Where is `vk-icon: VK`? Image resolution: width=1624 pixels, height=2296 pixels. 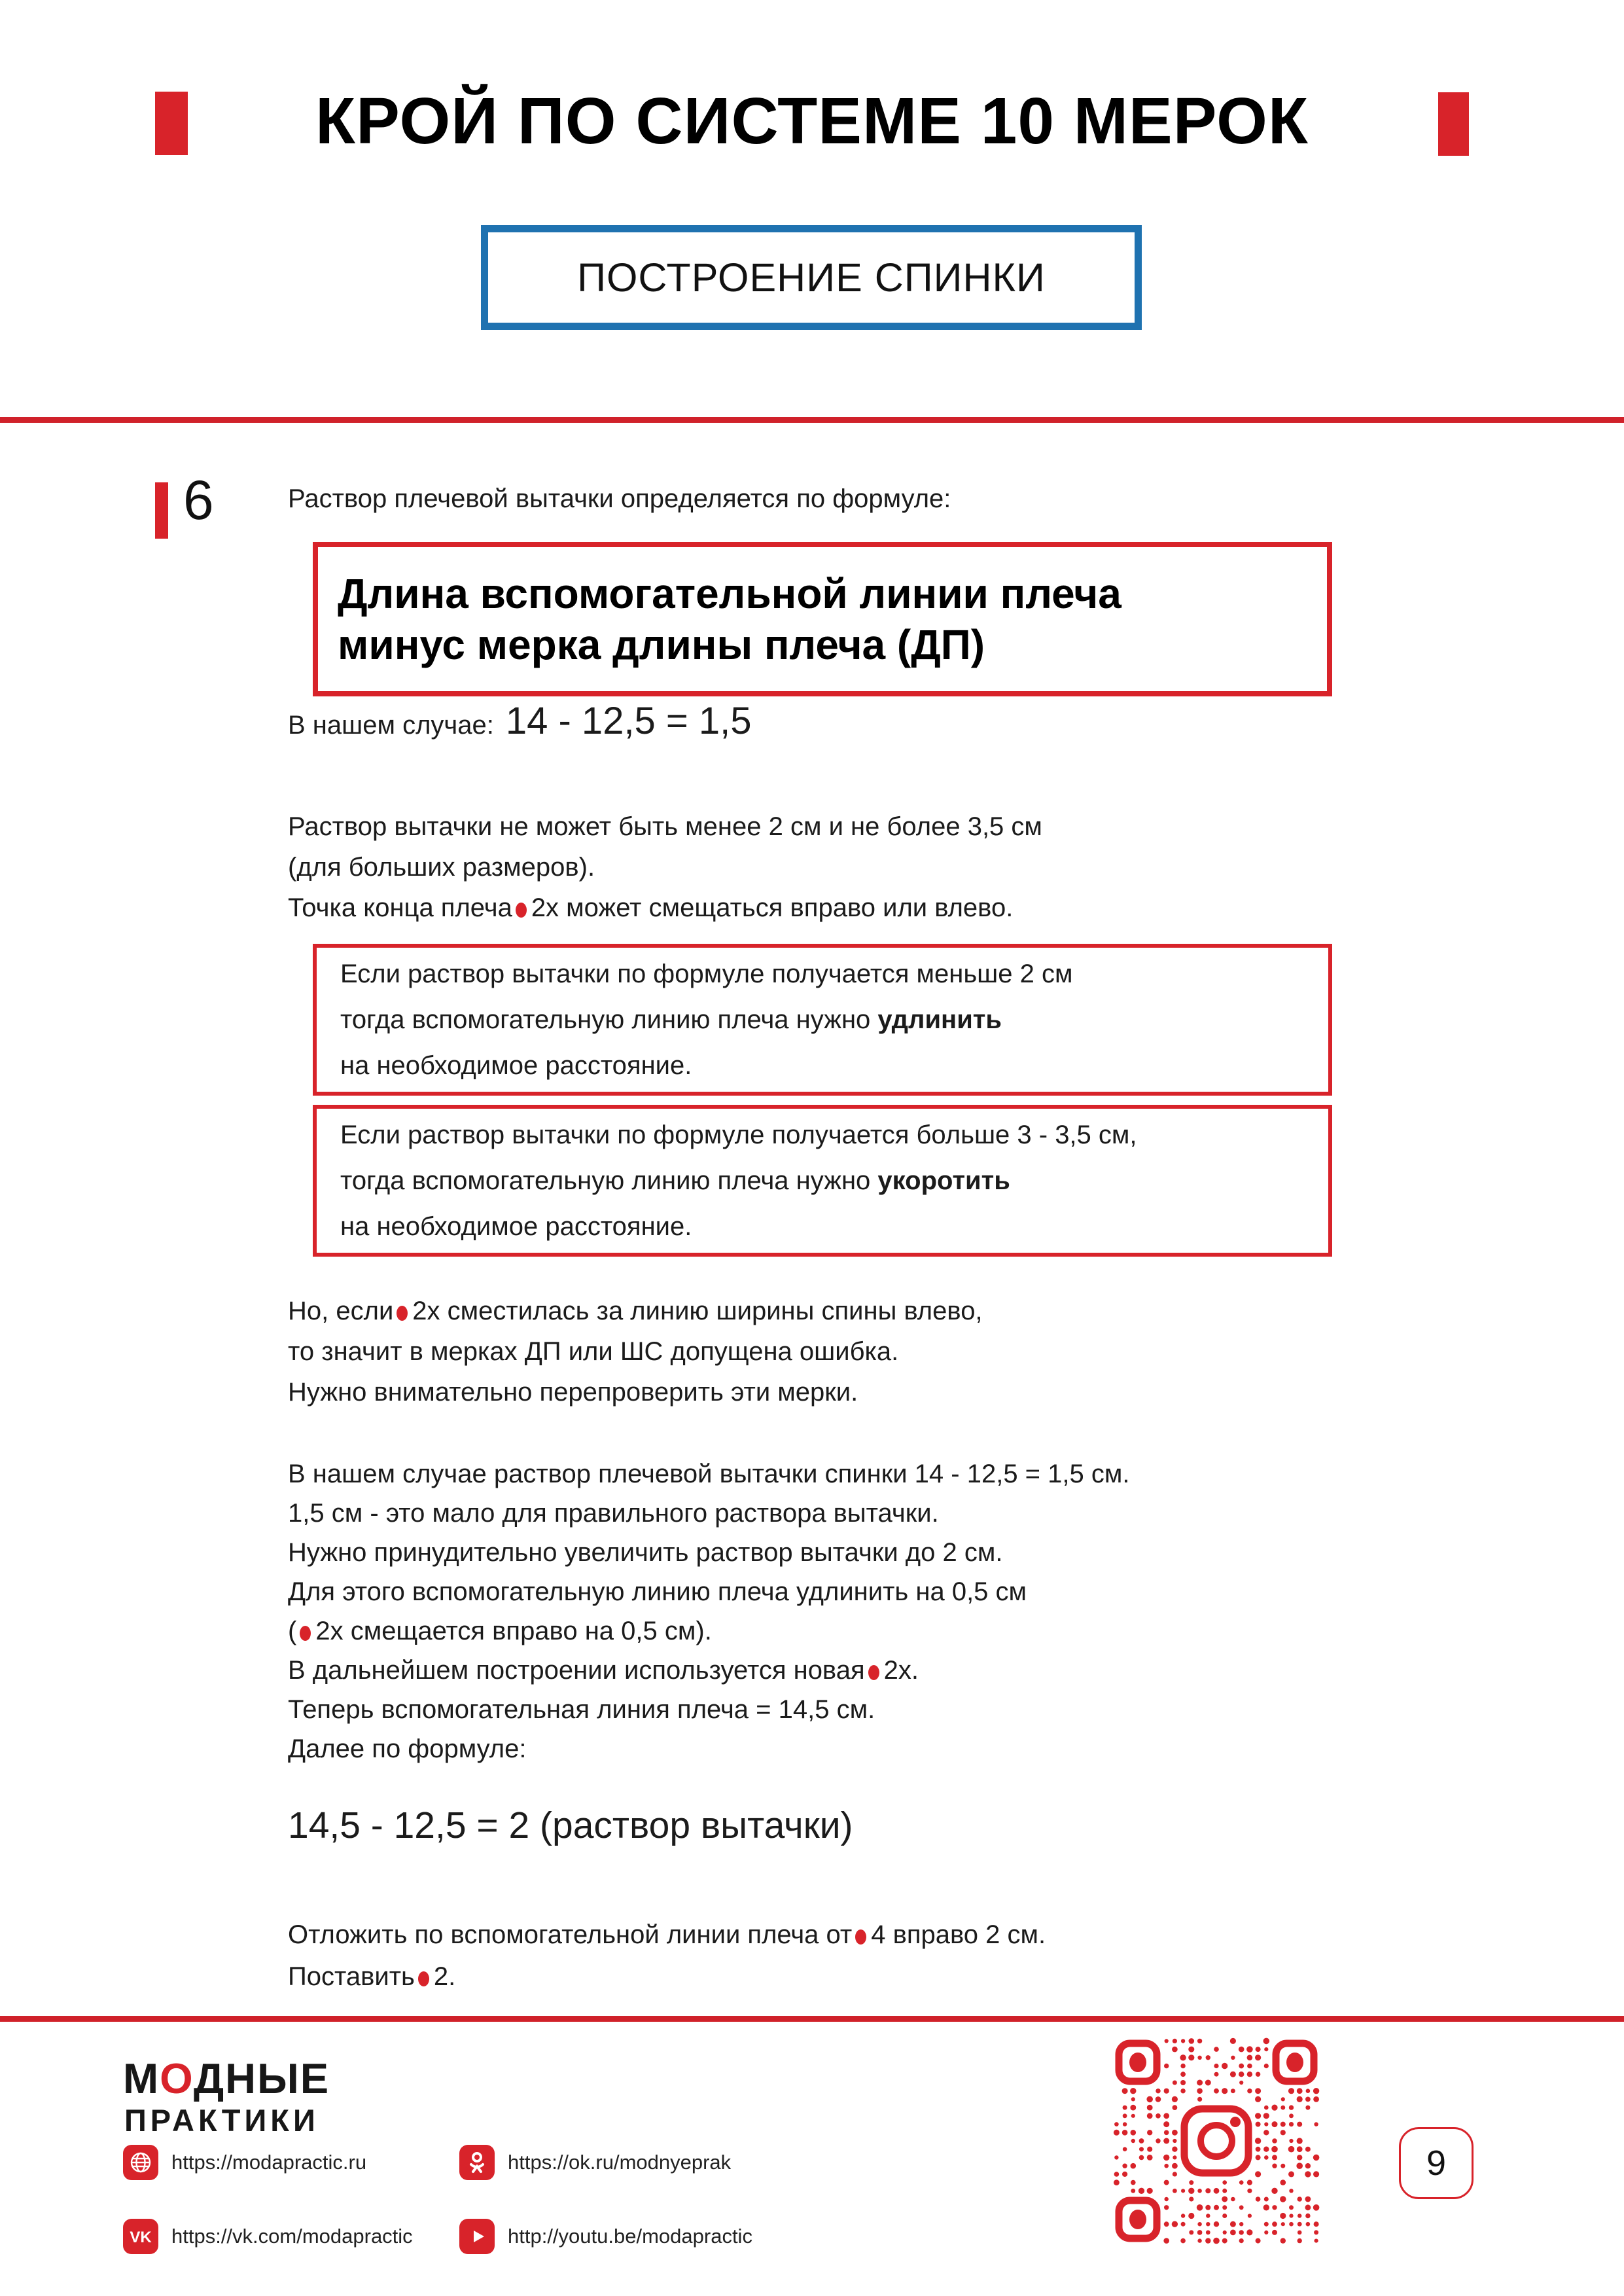 vk-icon: VK is located at coordinates (140, 2236).